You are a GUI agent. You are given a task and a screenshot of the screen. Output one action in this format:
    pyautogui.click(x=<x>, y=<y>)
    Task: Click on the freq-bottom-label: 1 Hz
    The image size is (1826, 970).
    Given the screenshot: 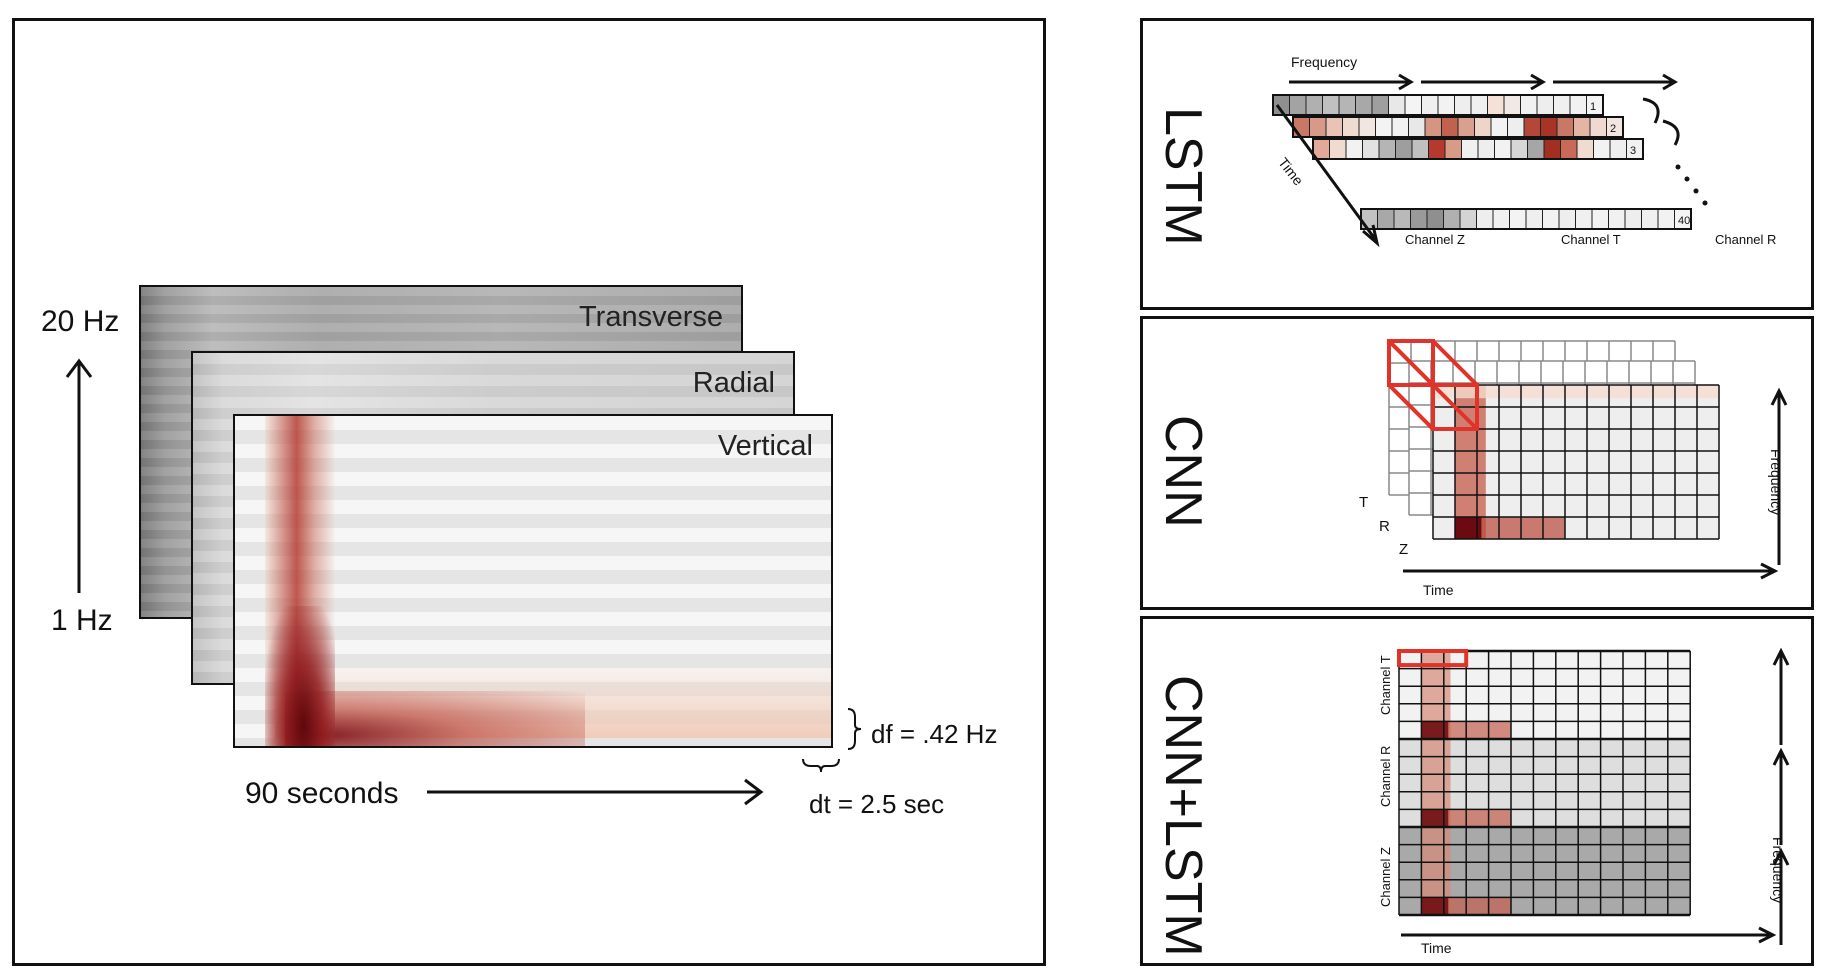 What is the action you would take?
    pyautogui.click(x=82, y=620)
    